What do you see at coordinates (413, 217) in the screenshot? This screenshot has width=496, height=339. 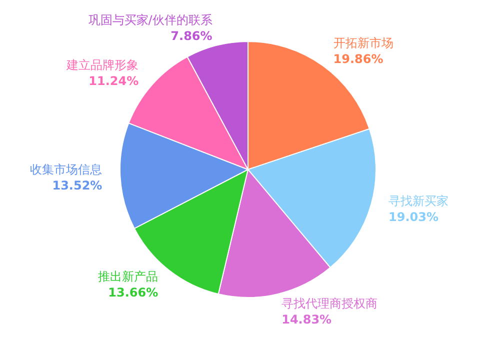 I see `data-label: 19.03%` at bounding box center [413, 217].